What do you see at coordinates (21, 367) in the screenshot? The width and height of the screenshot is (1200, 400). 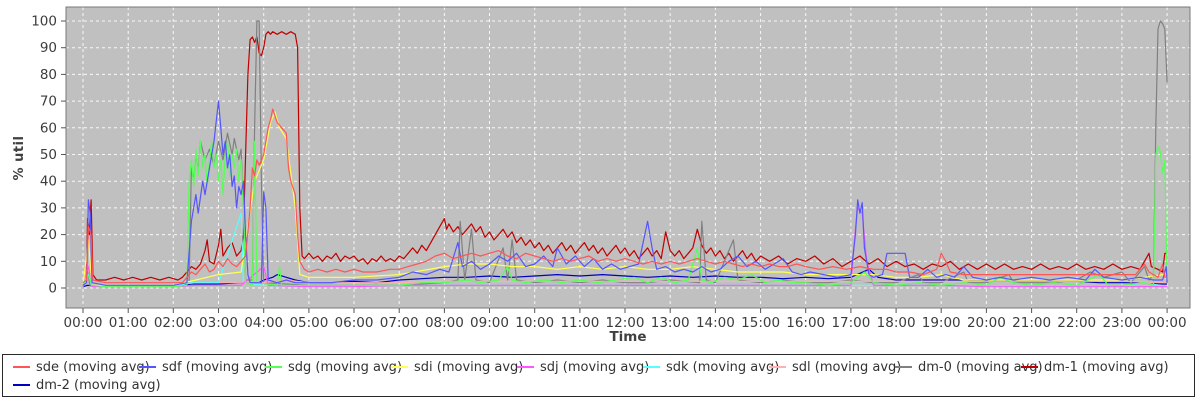 I see `legend-swatch-sde` at bounding box center [21, 367].